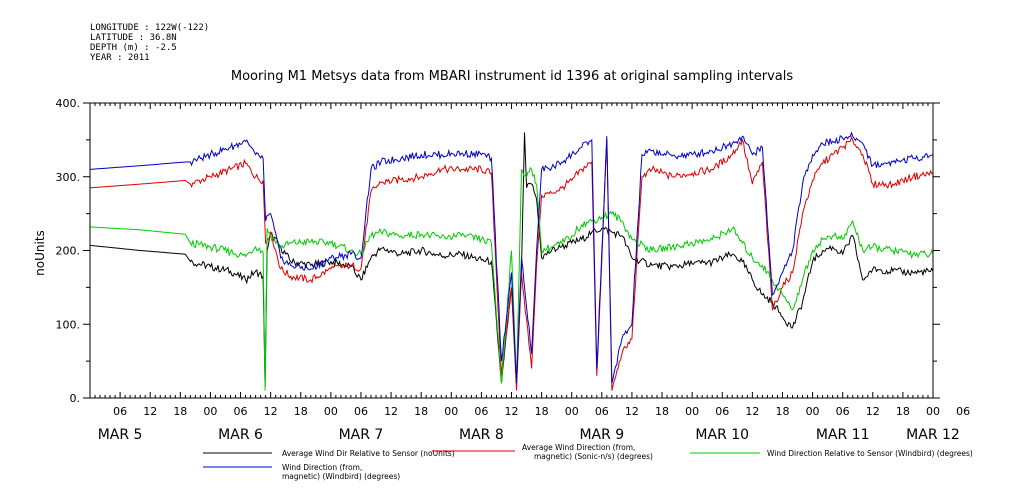  What do you see at coordinates (75, 398) in the screenshot?
I see `y-tick-label: 0.` at bounding box center [75, 398].